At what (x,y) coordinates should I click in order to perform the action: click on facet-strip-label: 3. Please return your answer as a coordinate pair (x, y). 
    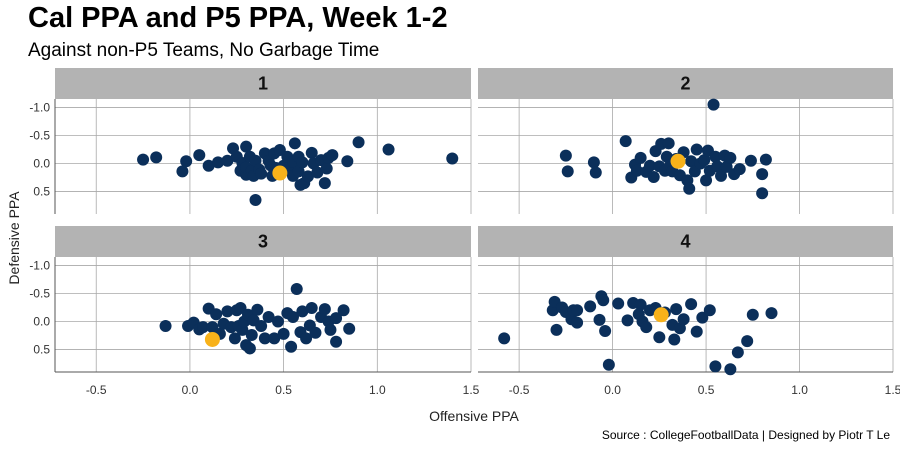
    Looking at the image, I should click on (263, 242).